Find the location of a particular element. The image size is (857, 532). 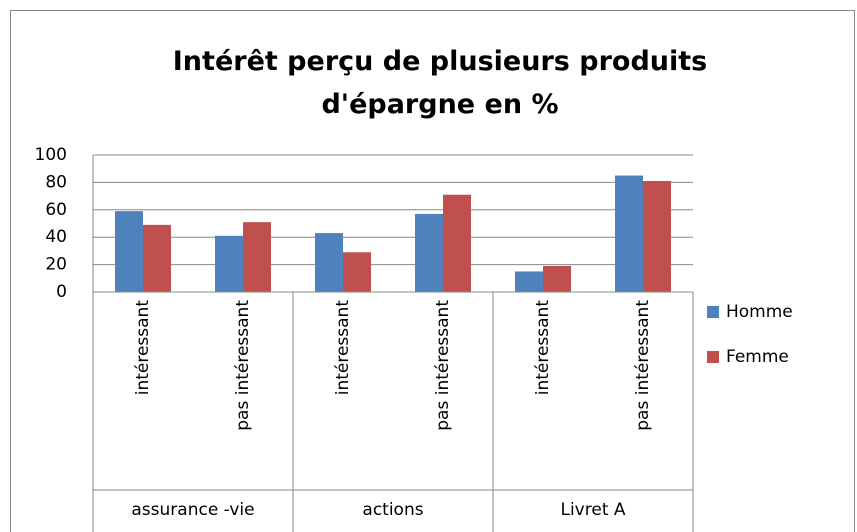

y-tick-label: 100 is located at coordinates (51, 155).